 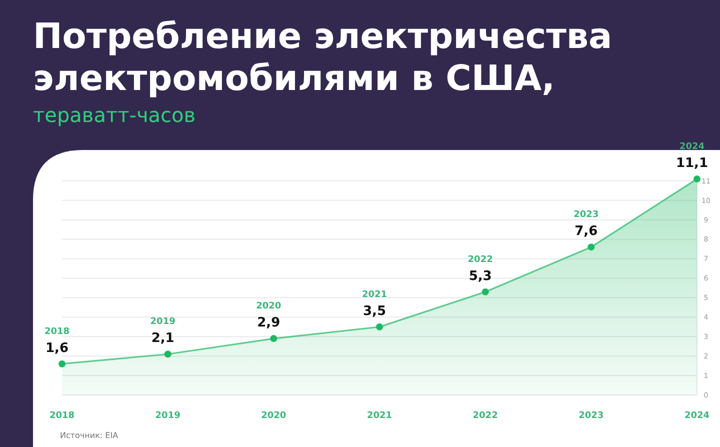 What do you see at coordinates (485, 416) in the screenshot?
I see `x-tick-label: 2022` at bounding box center [485, 416].